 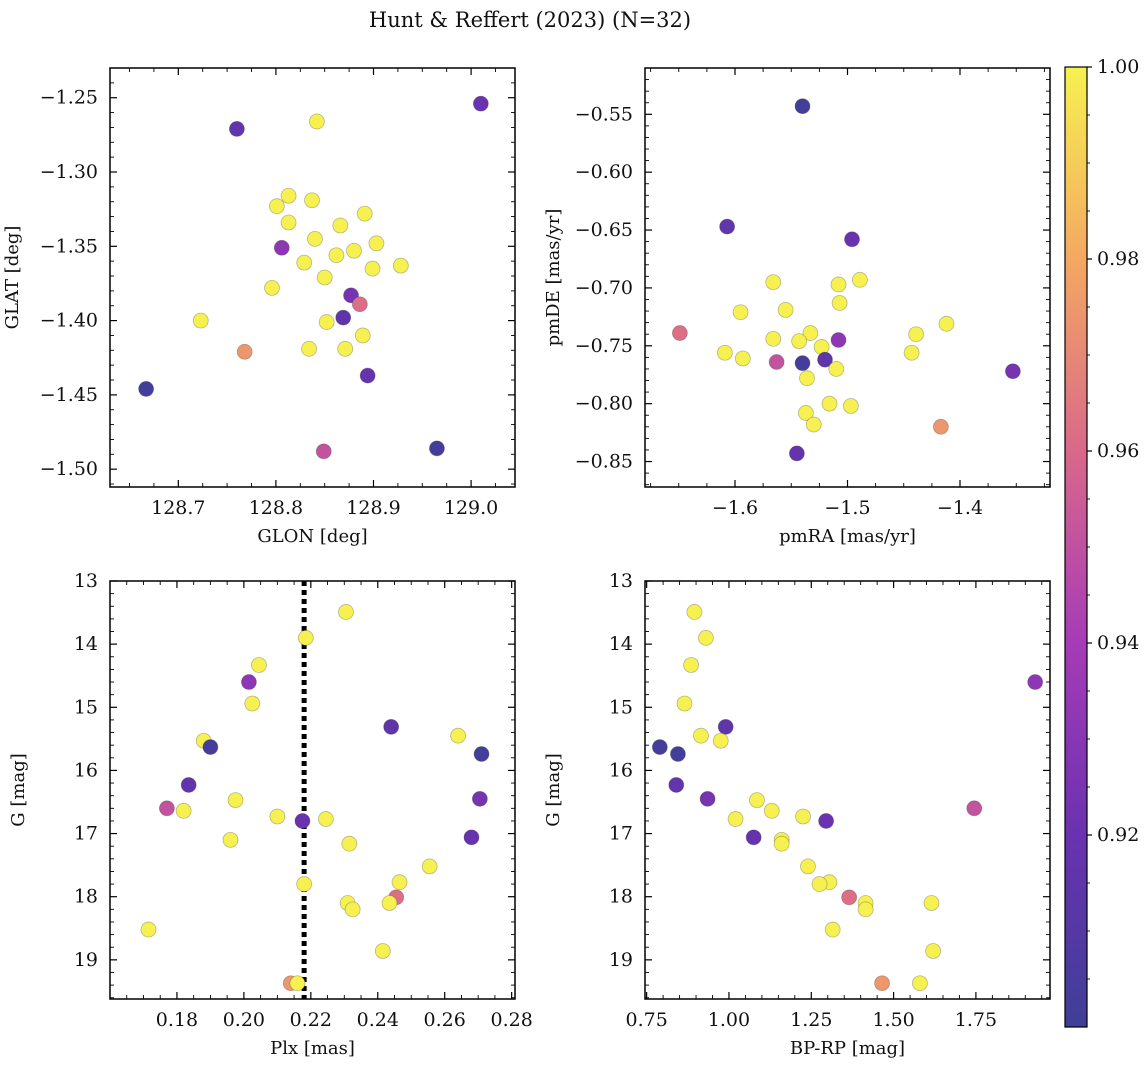 I want to click on y-tick-label: −1.25, so click(x=69, y=98).